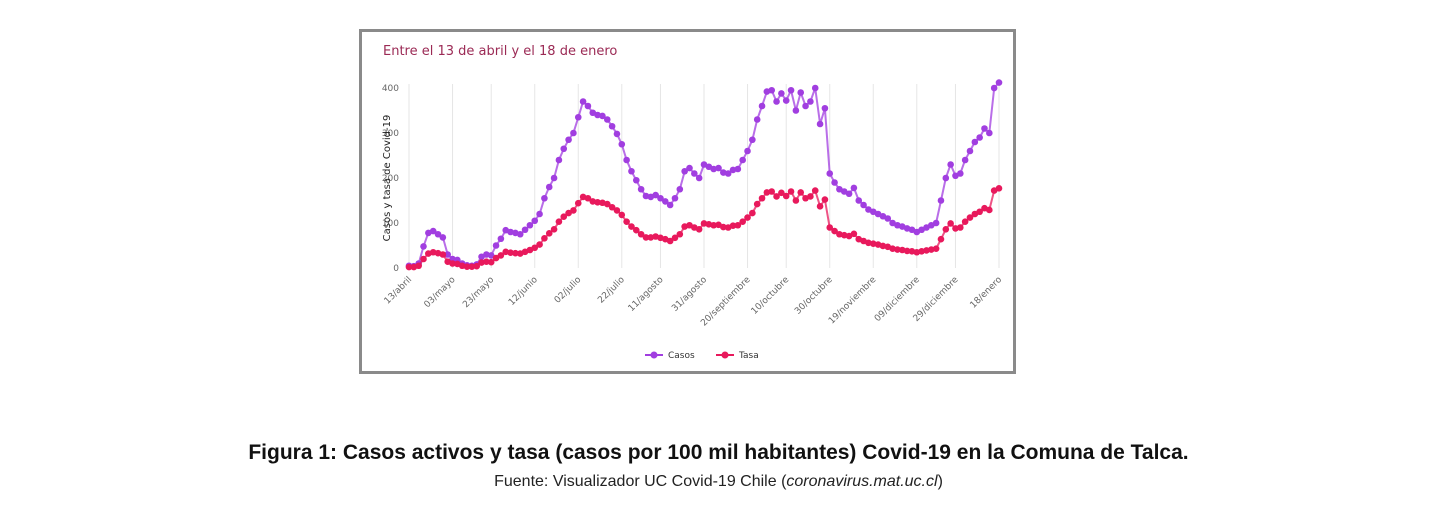 This screenshot has height=525, width=1437. I want to click on x-tick-label: 11/agosto, so click(646, 294).